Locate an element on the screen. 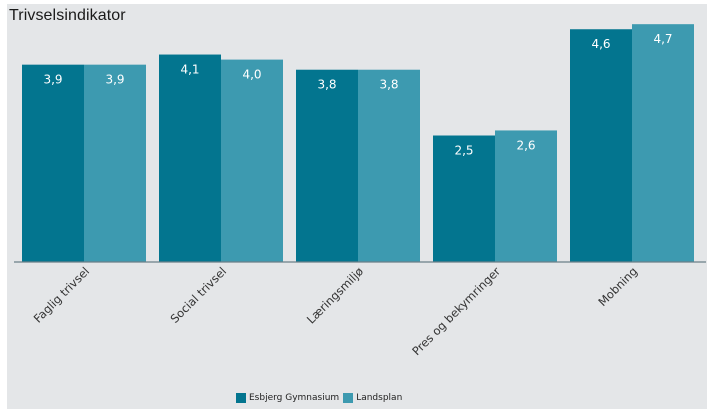 The height and width of the screenshot is (412, 714). data-label-esbjerg-3: 2,5 is located at coordinates (463, 151).